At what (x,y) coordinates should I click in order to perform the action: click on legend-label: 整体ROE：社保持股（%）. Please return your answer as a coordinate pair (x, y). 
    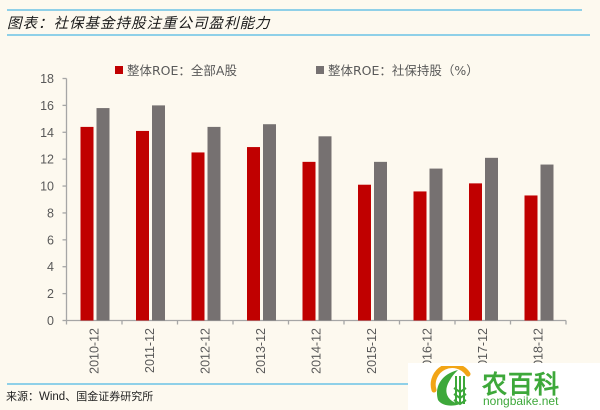
    Looking at the image, I should click on (403, 70).